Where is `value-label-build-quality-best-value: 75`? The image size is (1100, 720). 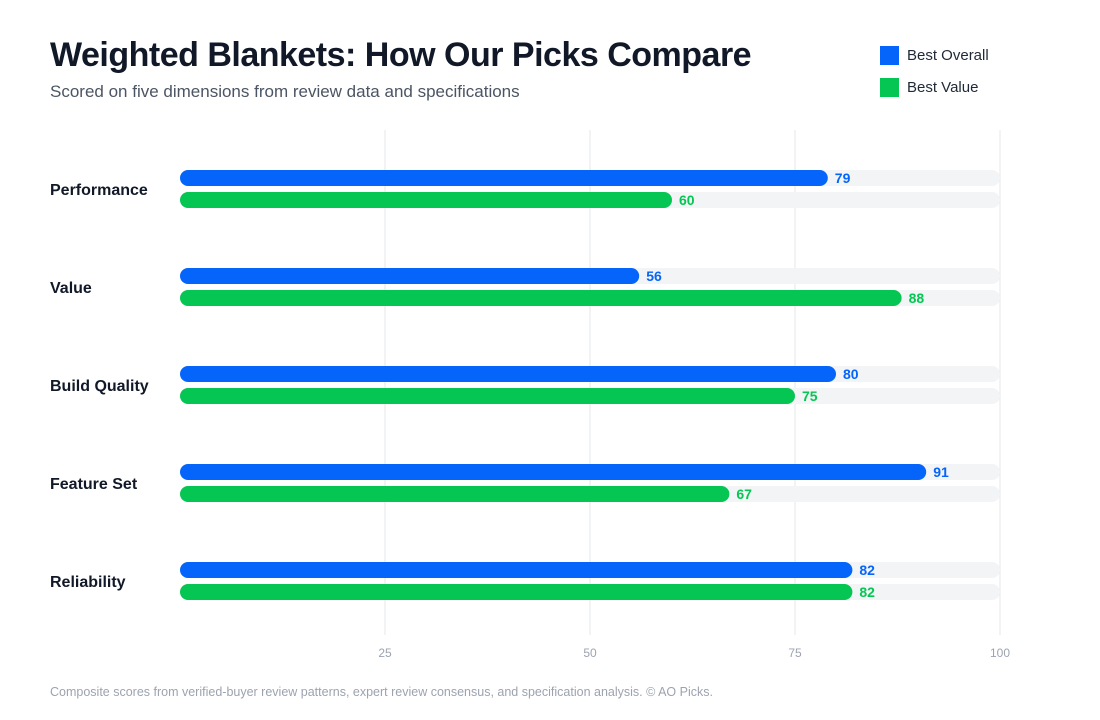 value-label-build-quality-best-value: 75 is located at coordinates (810, 396).